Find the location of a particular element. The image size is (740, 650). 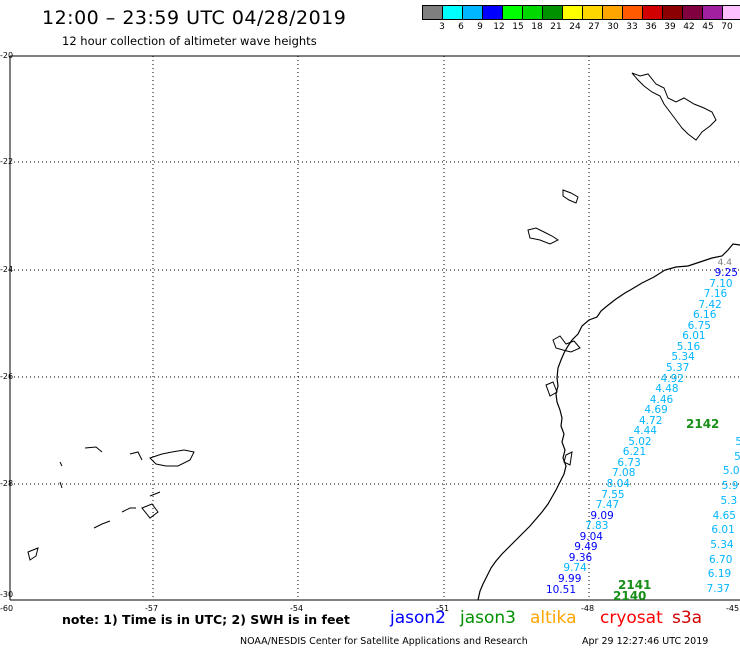

scale-label: 12 is located at coordinates (499, 27).